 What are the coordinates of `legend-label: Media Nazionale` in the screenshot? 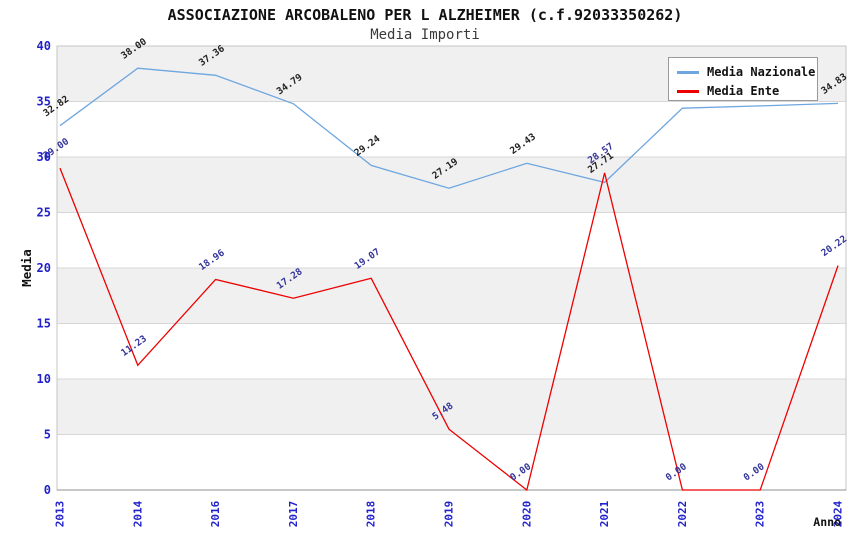 It's located at (761, 72).